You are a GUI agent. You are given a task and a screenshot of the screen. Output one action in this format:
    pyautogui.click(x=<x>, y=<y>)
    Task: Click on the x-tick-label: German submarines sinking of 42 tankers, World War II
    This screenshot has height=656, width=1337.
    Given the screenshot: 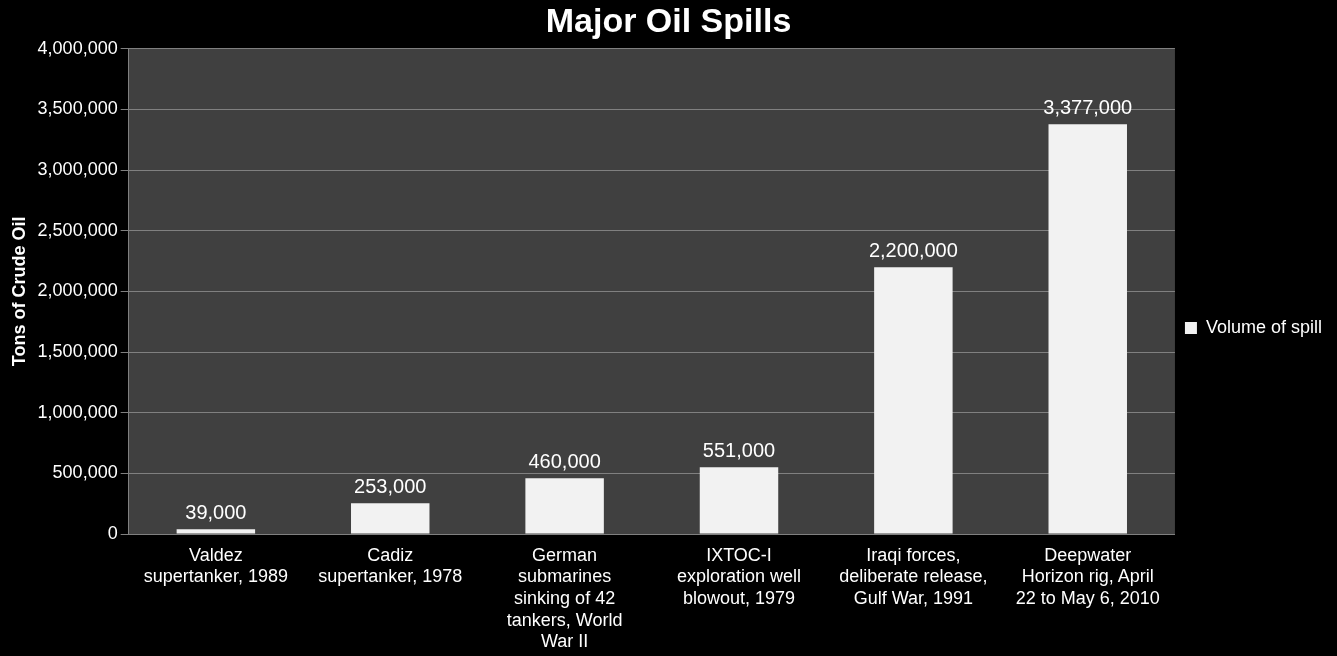 What is the action you would take?
    pyautogui.click(x=564, y=598)
    